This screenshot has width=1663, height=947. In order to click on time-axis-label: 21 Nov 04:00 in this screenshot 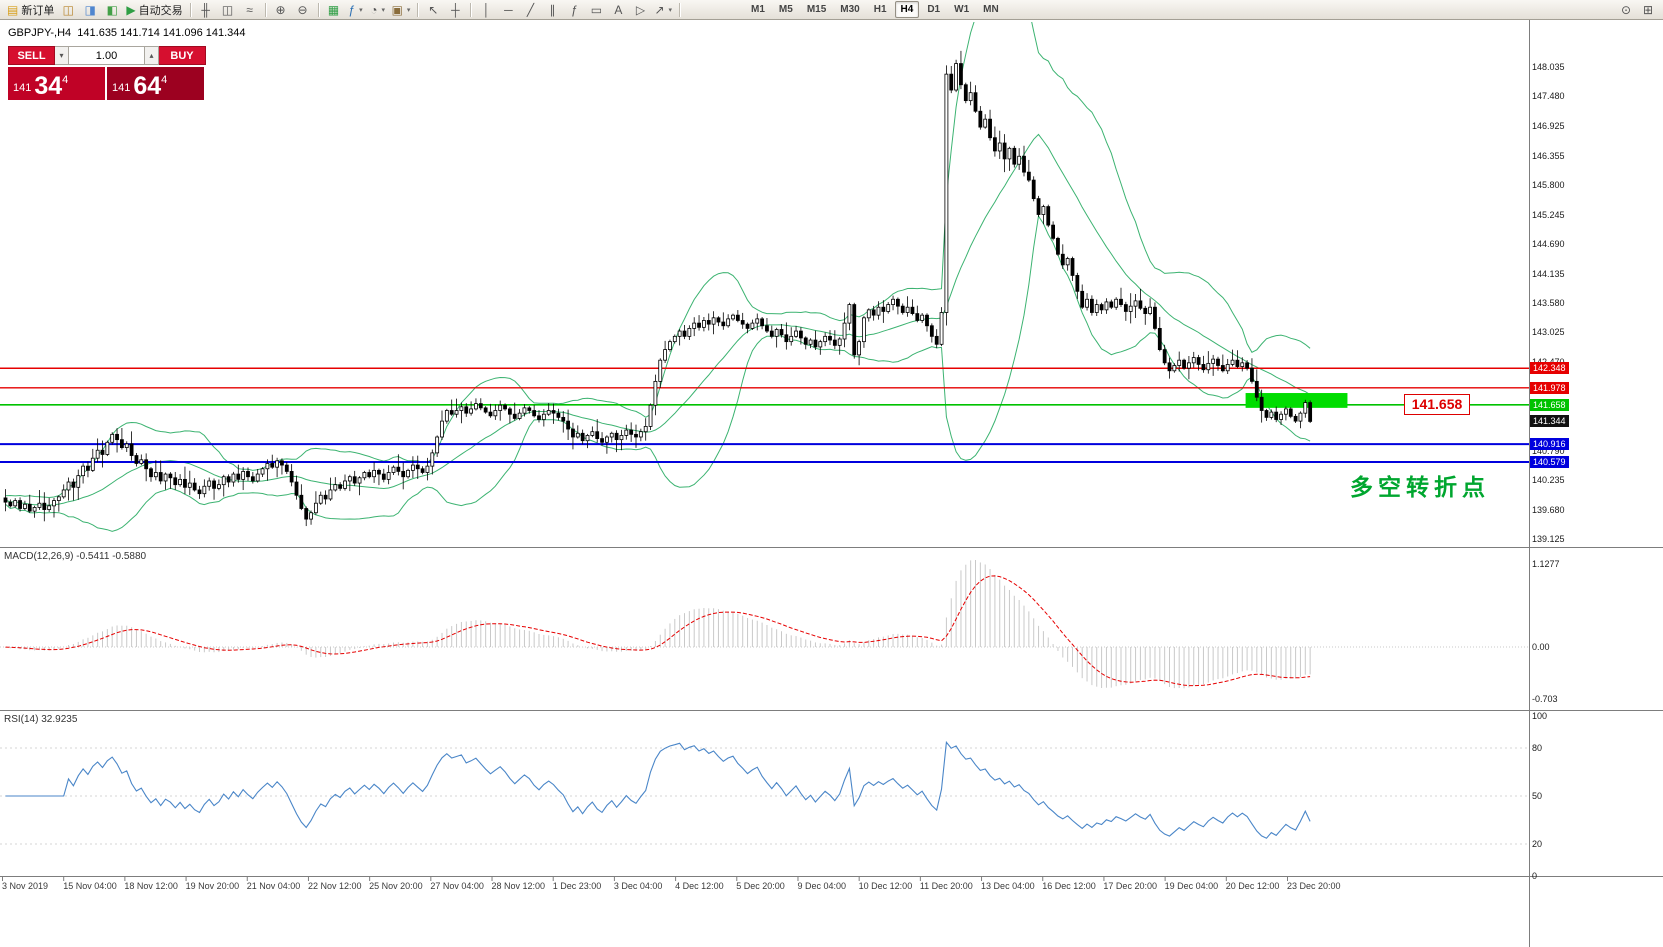, I will do `click(273, 886)`.